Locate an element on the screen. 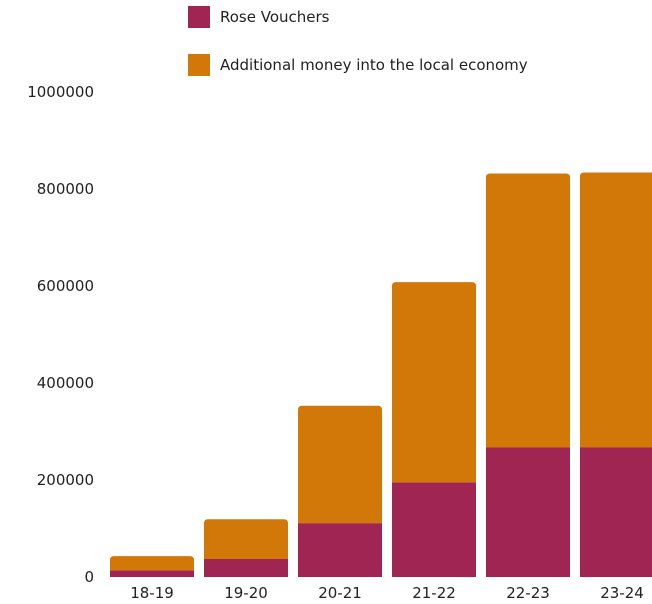  legend-swatch-rose-vouchers is located at coordinates (199, 17).